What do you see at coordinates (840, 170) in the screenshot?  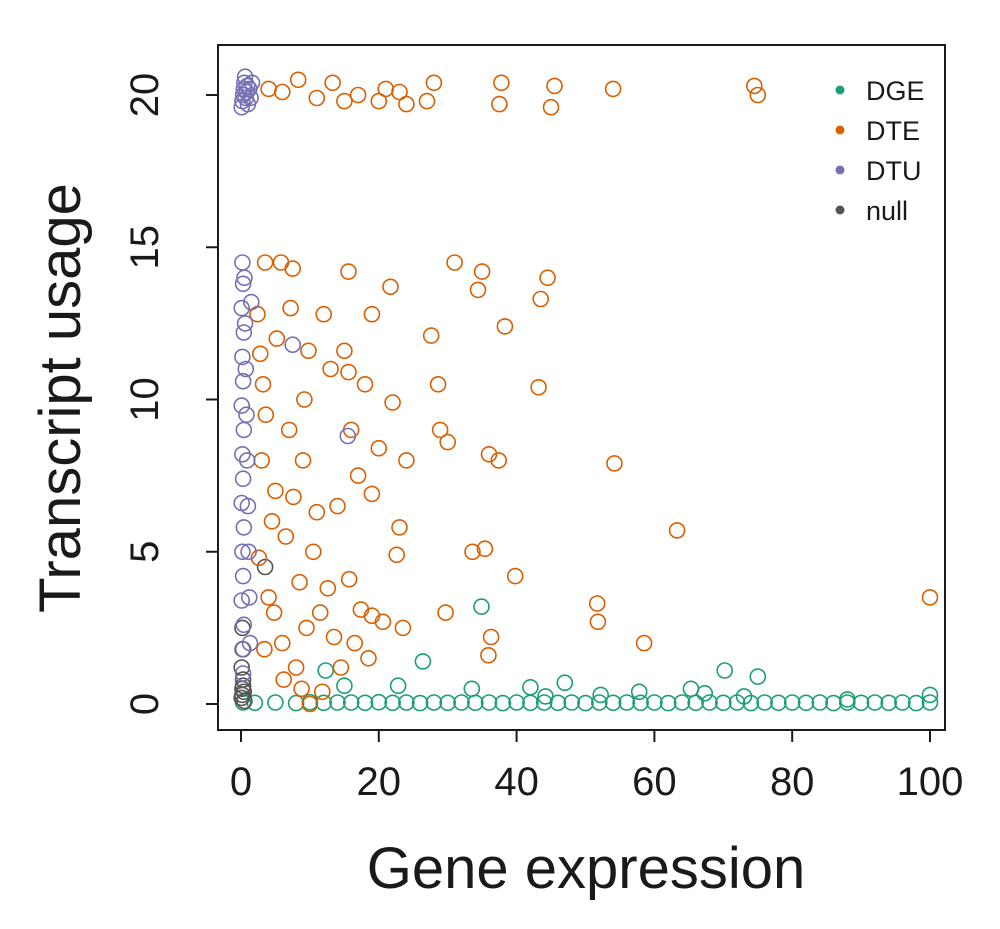 I see `legend-marker` at bounding box center [840, 170].